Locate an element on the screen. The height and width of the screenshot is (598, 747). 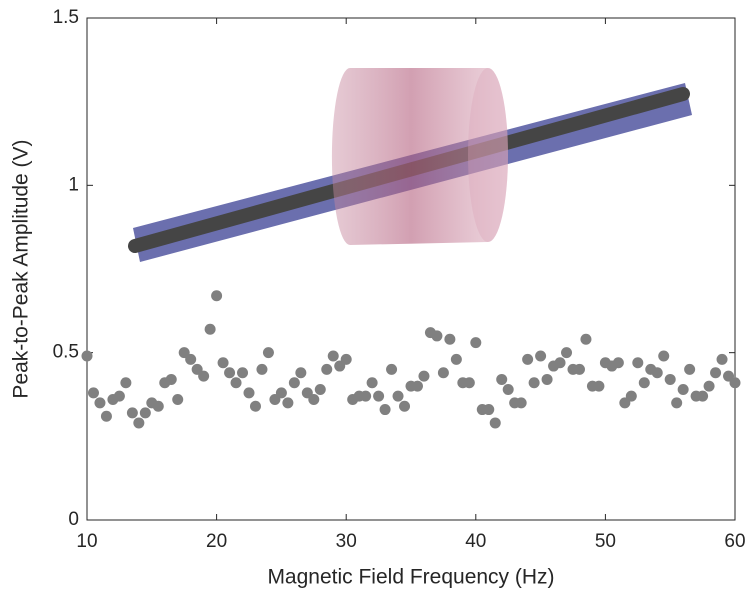
x-tick-label: 40 is located at coordinates (475, 541).